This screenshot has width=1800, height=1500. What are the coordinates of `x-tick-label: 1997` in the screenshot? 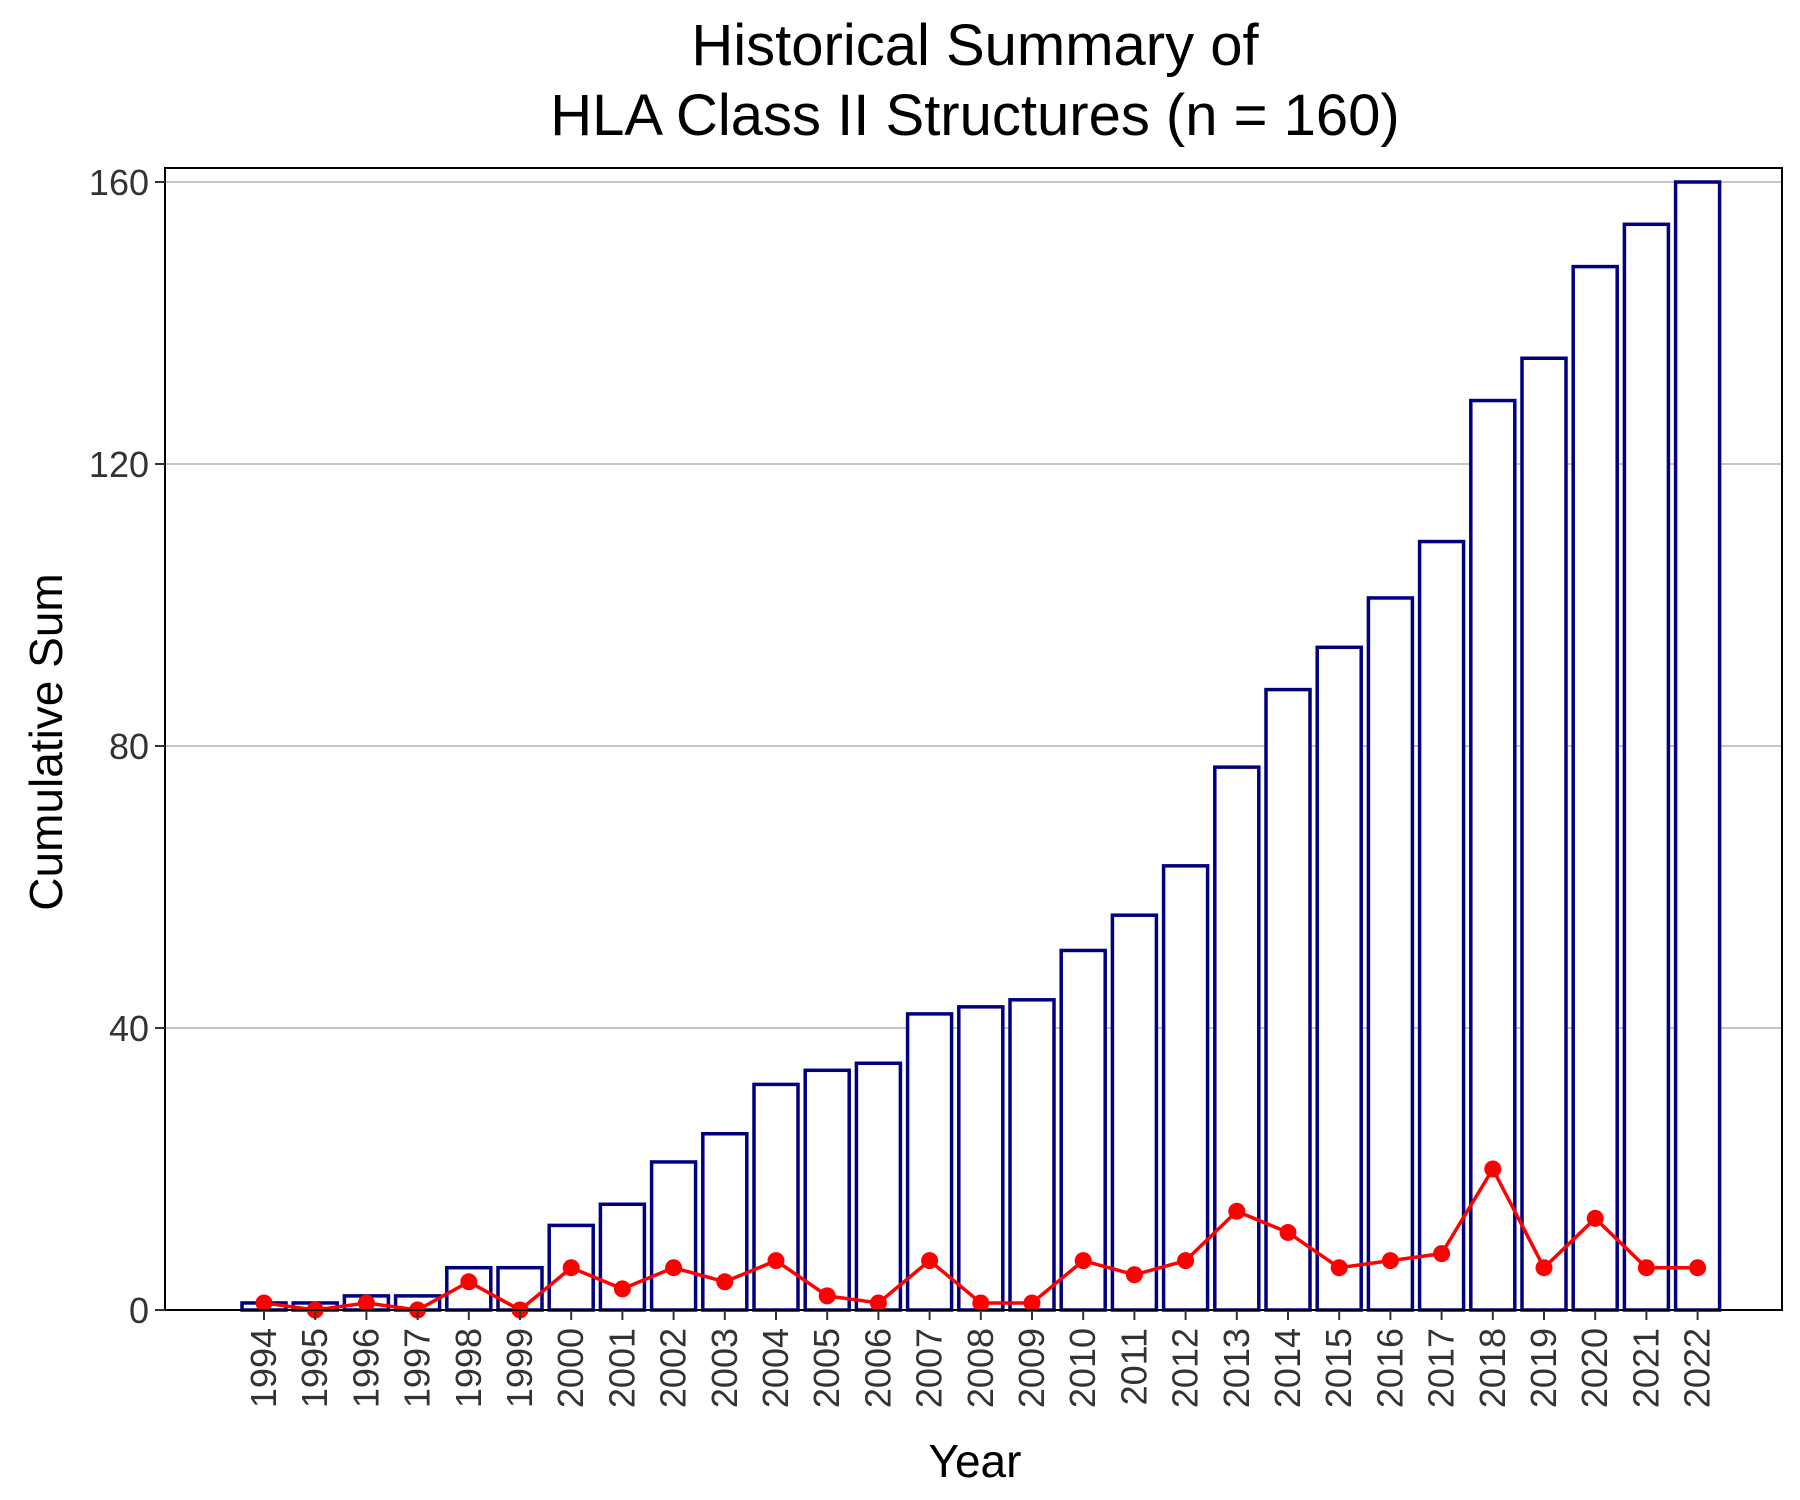 It's located at (417, 1368).